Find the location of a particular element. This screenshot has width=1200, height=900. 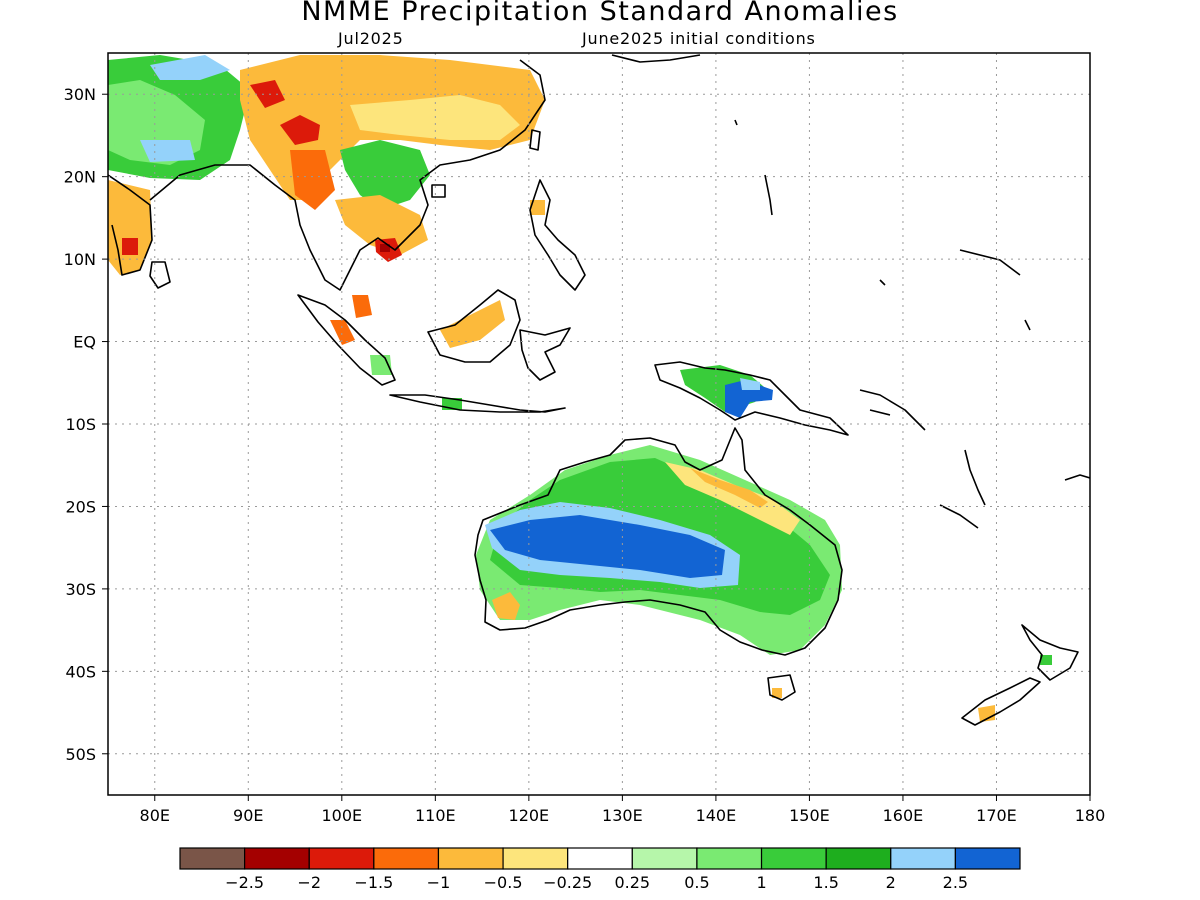

tasmania-coastline is located at coordinates (781, 687).